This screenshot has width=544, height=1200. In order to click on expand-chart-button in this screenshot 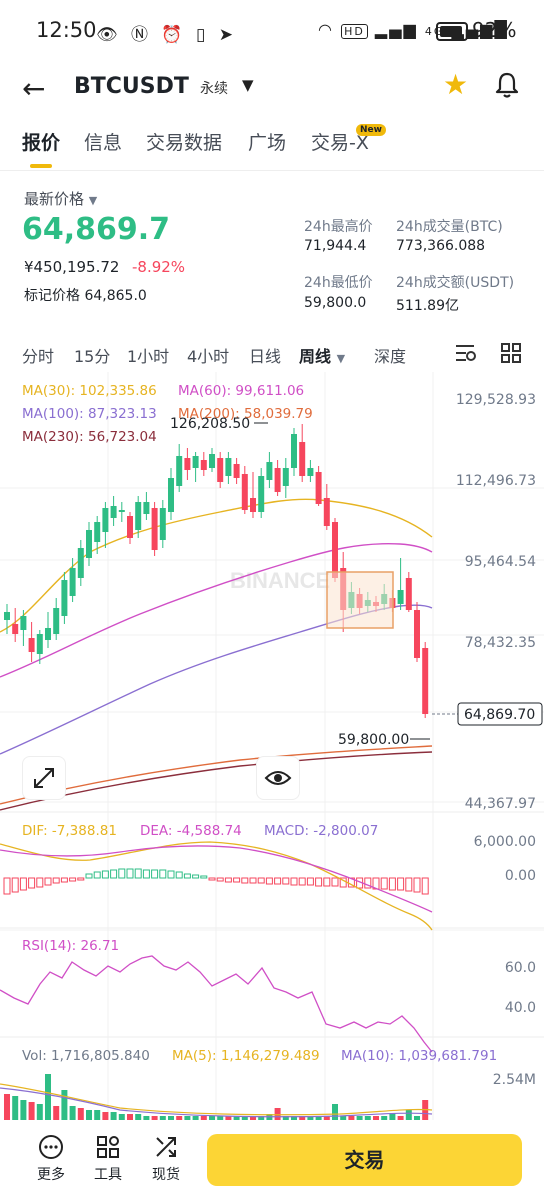, I will do `click(44, 778)`.